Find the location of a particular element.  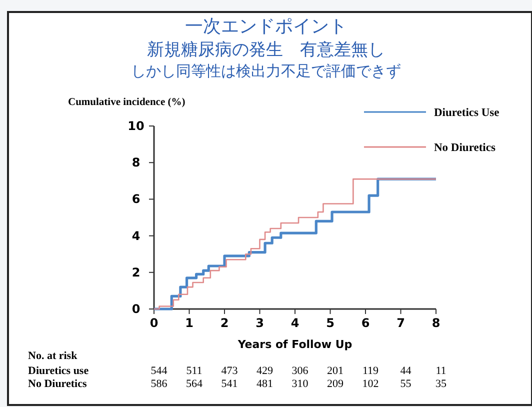

x-tick-label: 7 is located at coordinates (400, 323).